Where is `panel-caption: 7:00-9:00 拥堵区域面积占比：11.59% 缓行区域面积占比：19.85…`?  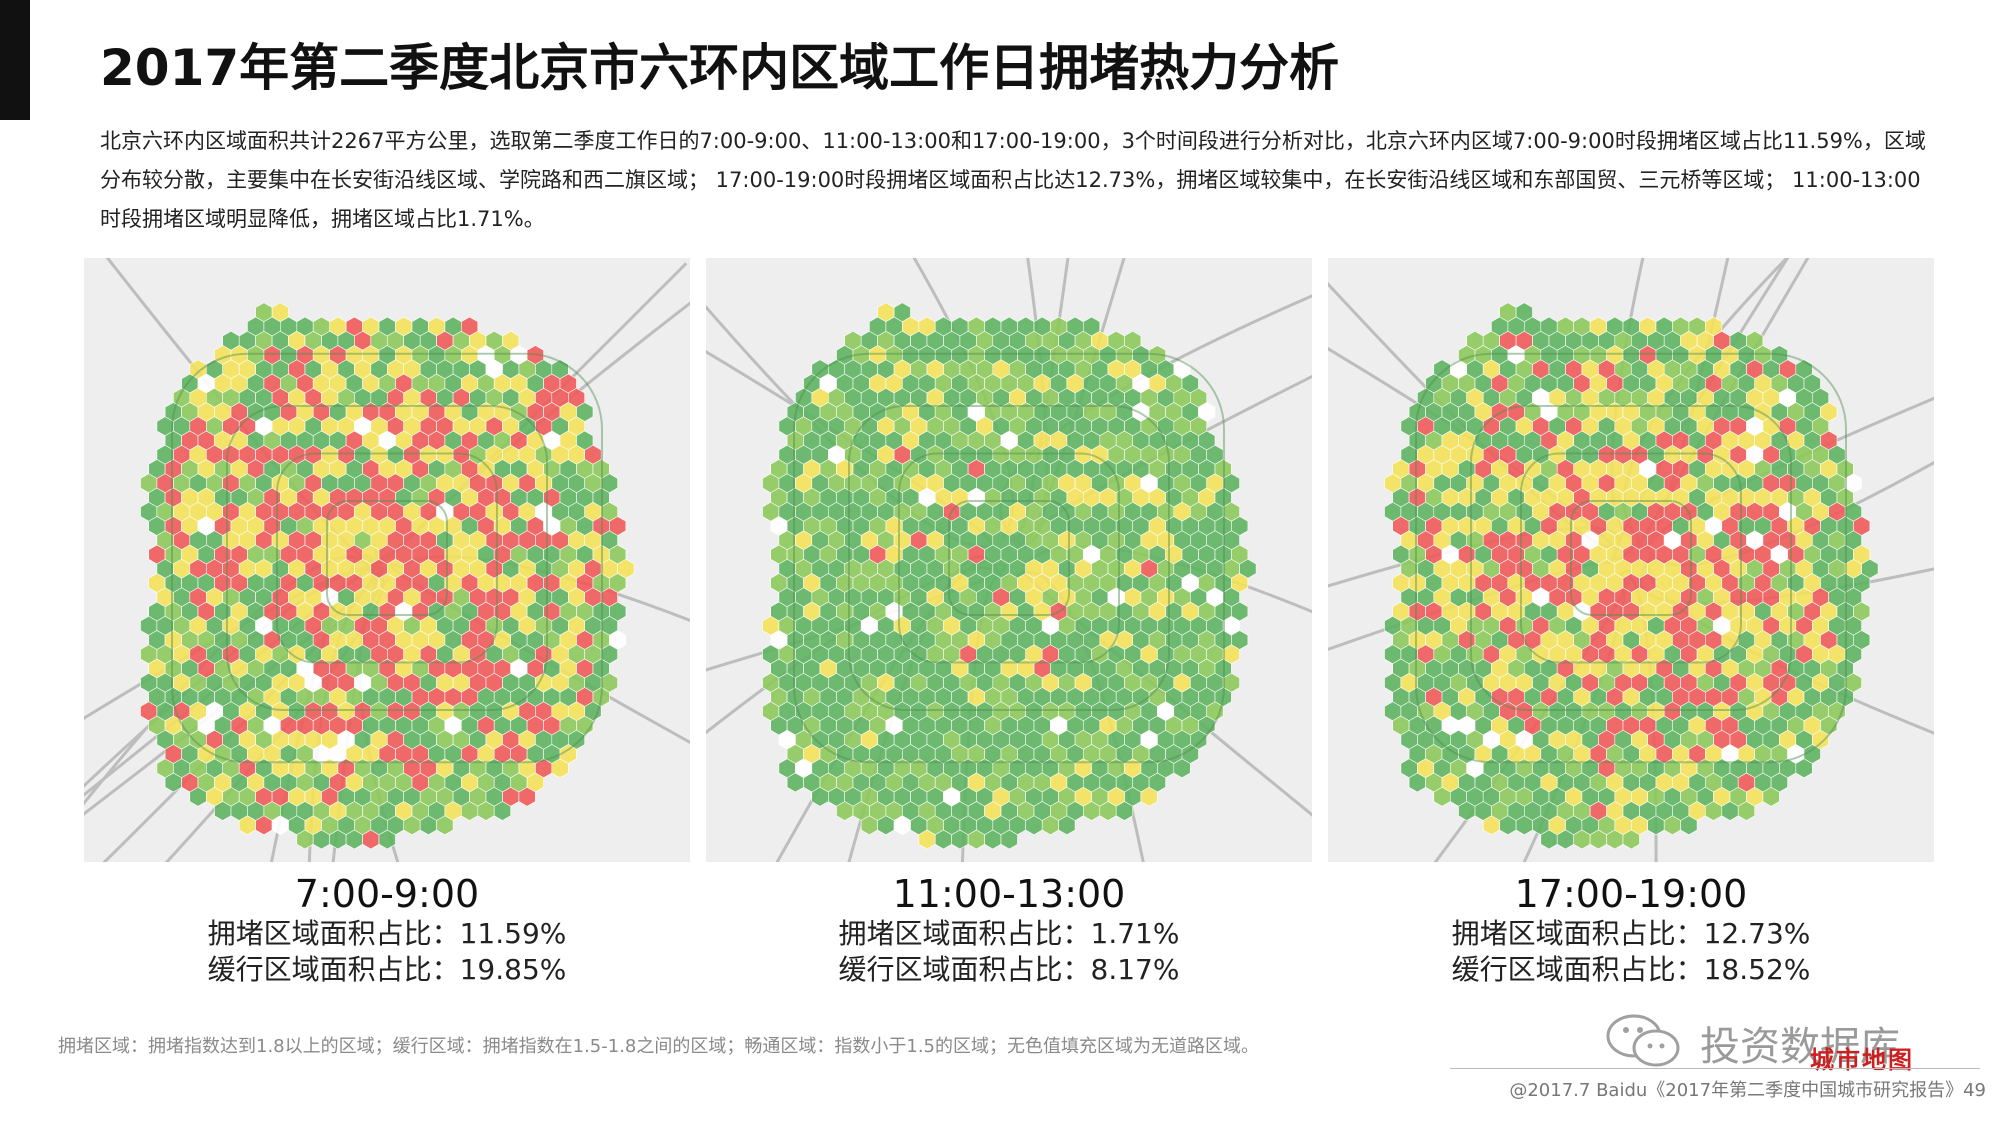
panel-caption: 7:00-9:00 拥堵区域面积占比：11.59% 缓行区域面积占比：19.85… is located at coordinates (387, 930).